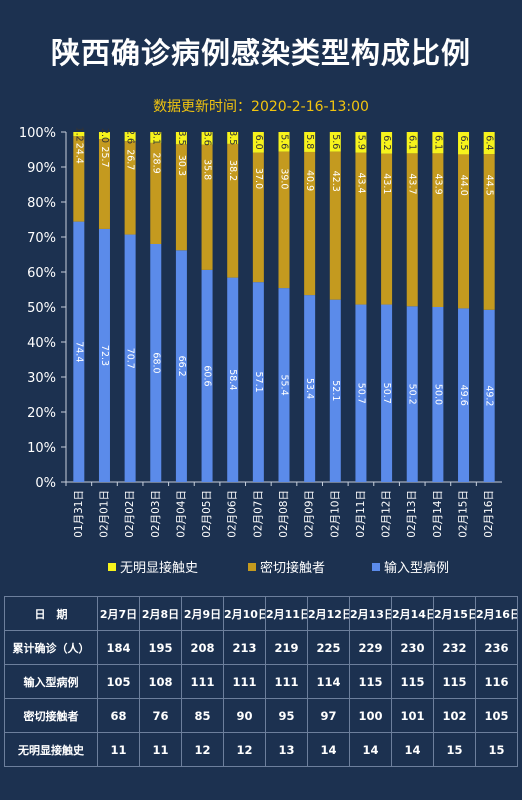  What do you see at coordinates (454, 613) in the screenshot?
I see `table-header-cell: 2月15日` at bounding box center [454, 613].